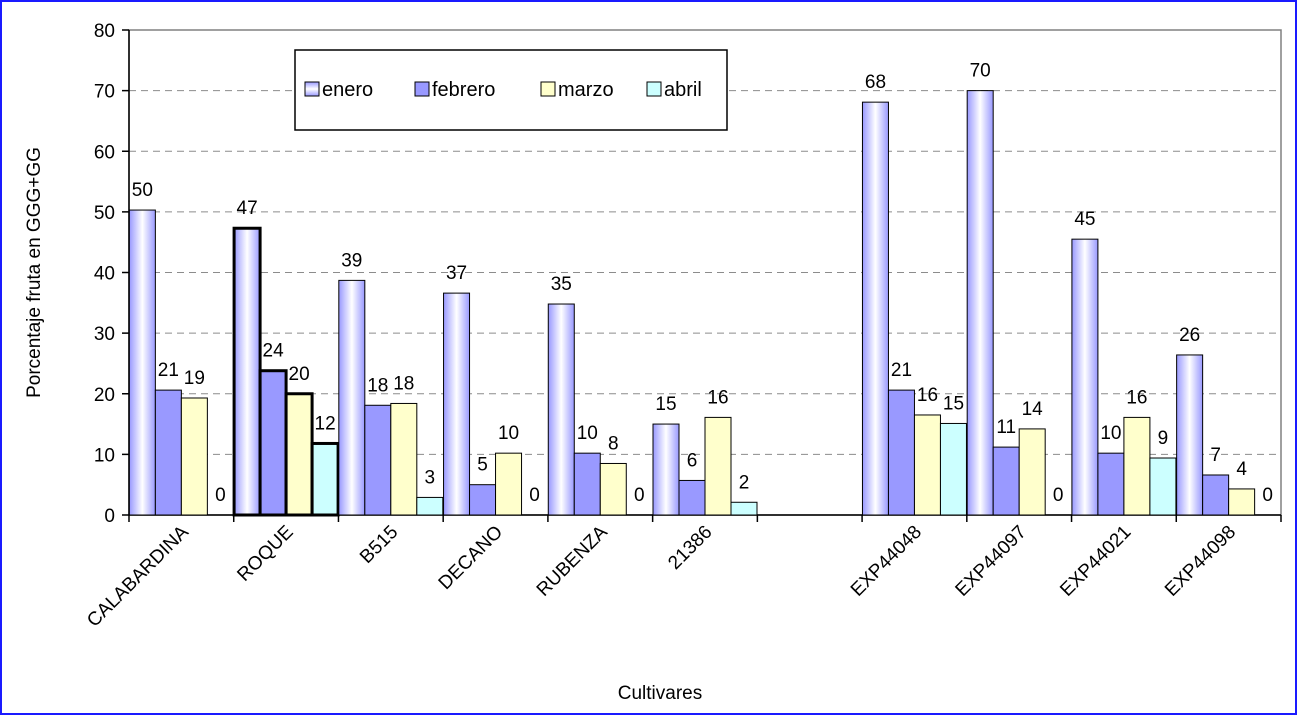 The height and width of the screenshot is (718, 1297). Describe the element at coordinates (1085, 377) in the screenshot. I see `bar-enero-exp44021` at that location.